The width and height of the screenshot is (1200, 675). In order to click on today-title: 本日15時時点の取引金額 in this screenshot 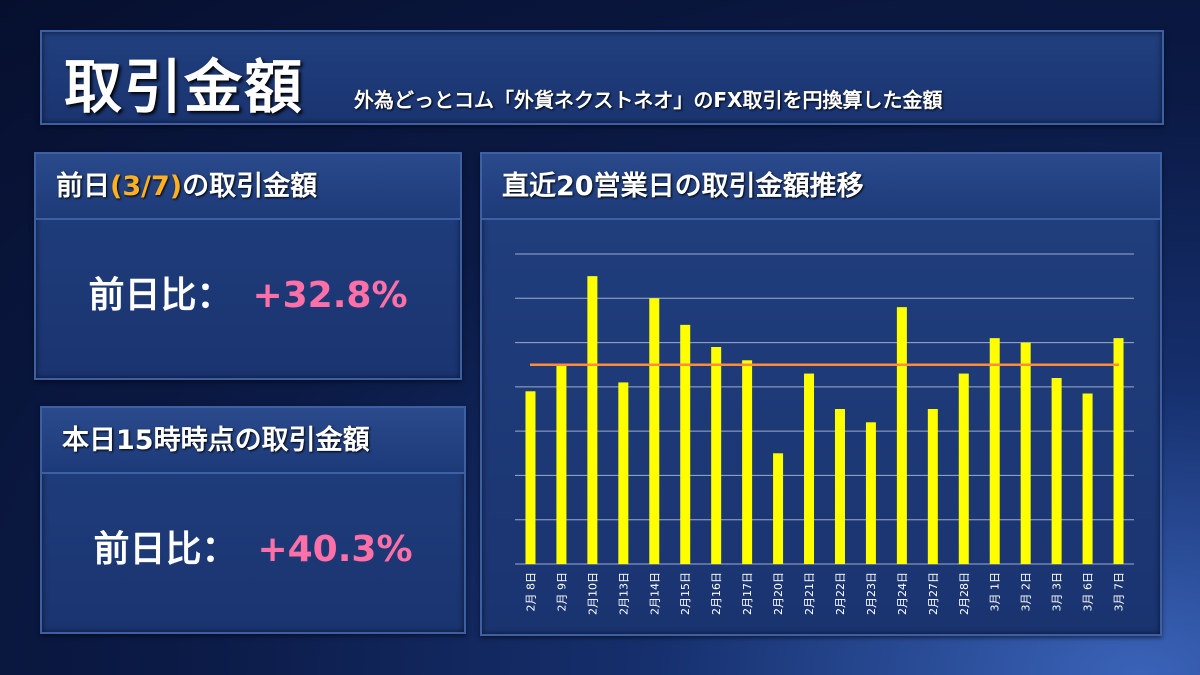, I will do `click(253, 441)`.